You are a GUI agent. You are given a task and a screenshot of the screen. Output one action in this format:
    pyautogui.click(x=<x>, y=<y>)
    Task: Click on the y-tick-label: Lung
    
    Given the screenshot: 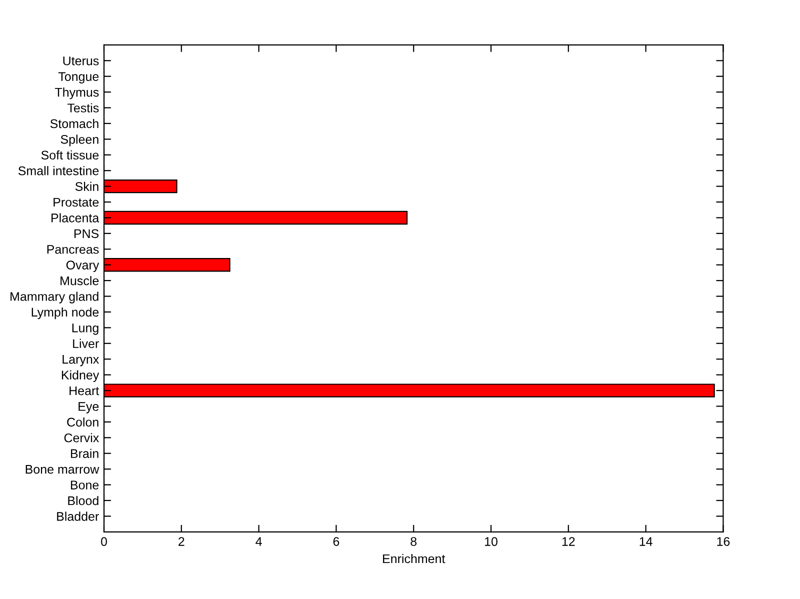 What is the action you would take?
    pyautogui.click(x=85, y=329)
    